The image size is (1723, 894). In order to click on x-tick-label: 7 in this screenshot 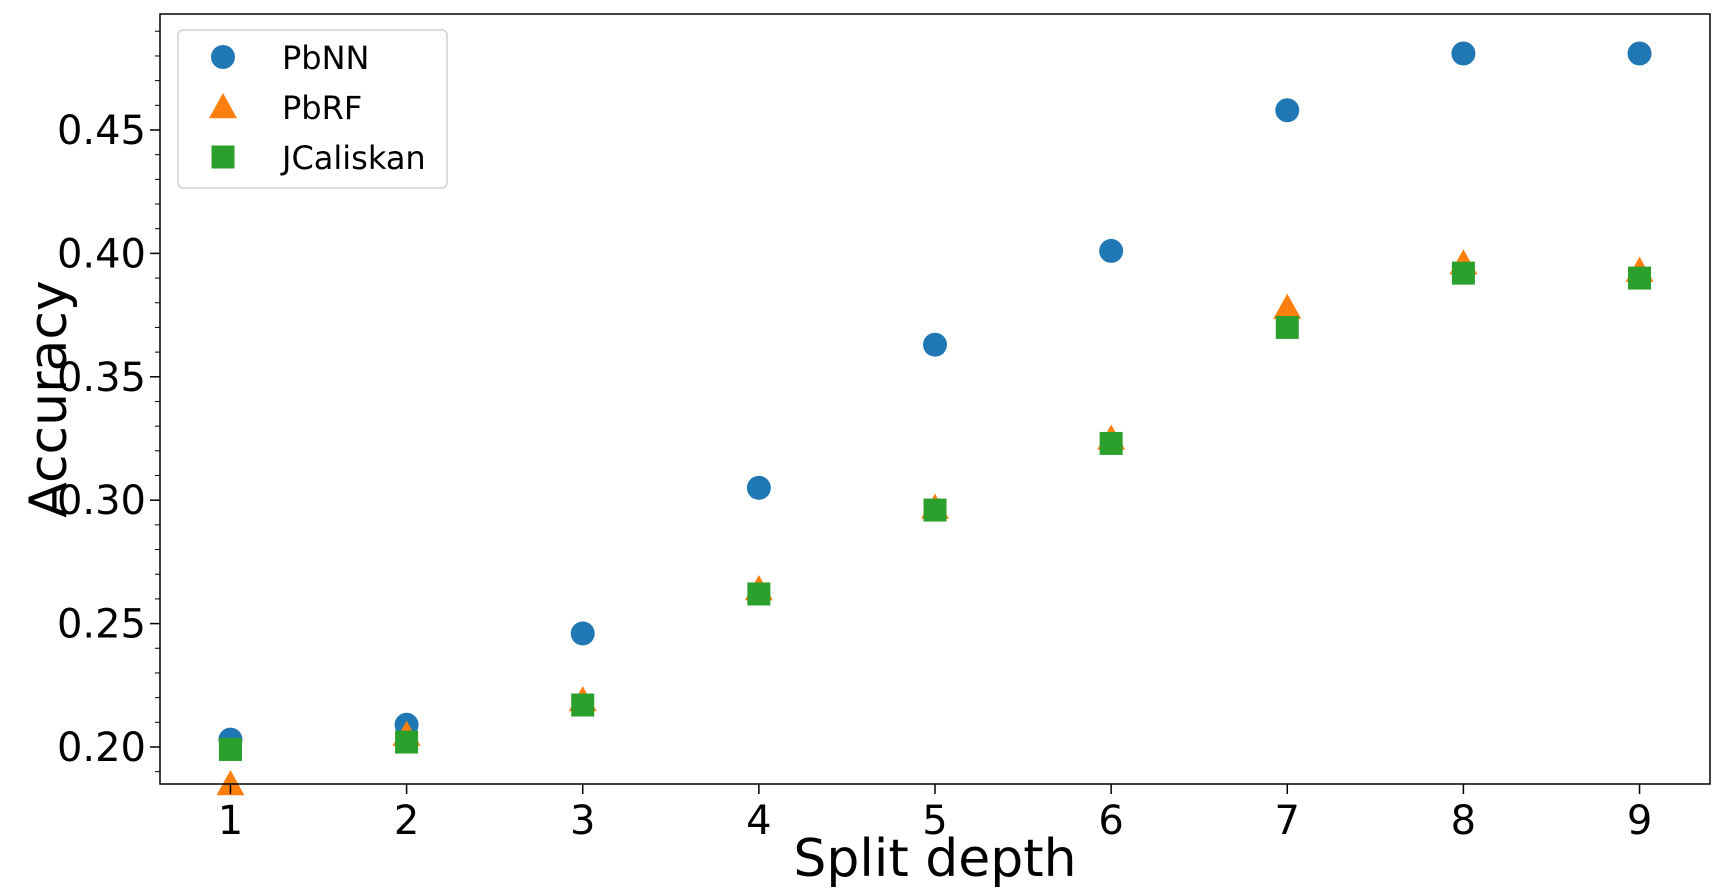, I will do `click(1287, 821)`.